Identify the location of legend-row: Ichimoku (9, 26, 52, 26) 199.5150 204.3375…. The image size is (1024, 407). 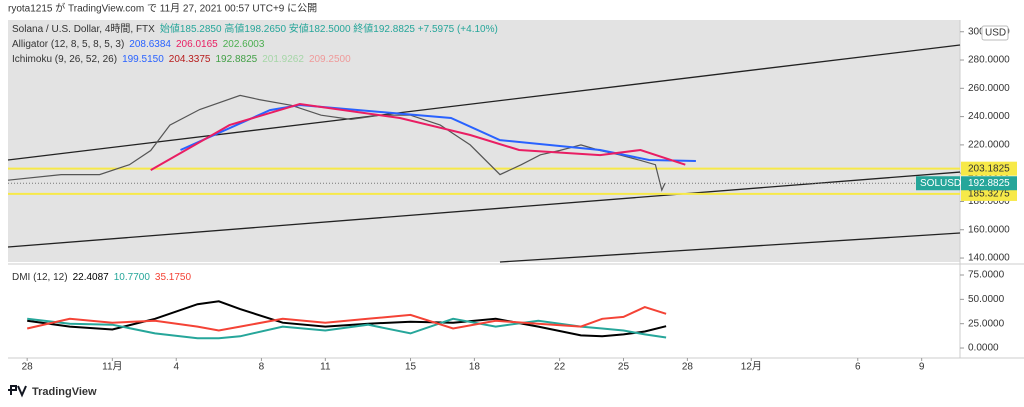
(181, 59).